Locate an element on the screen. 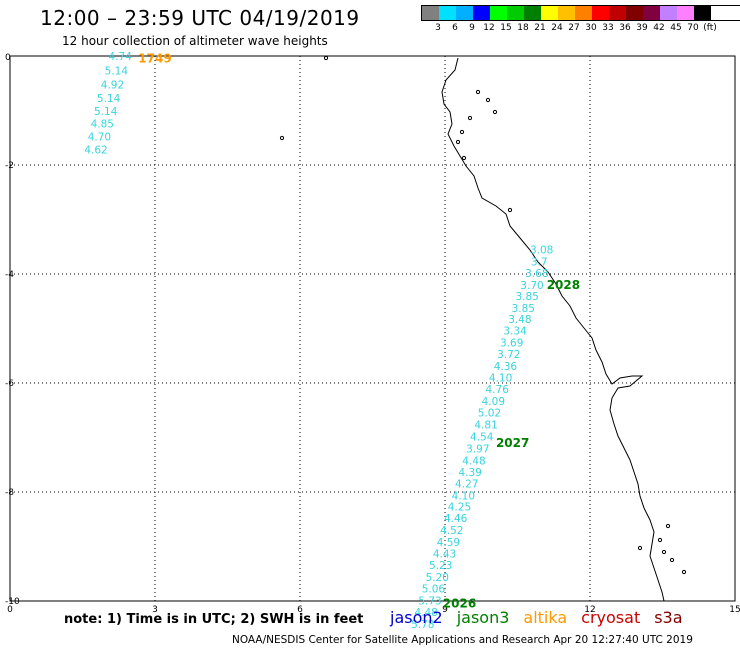 Image resolution: width=740 pixels, height=650 pixels. wave-height-label: 4.92 is located at coordinates (112, 85).